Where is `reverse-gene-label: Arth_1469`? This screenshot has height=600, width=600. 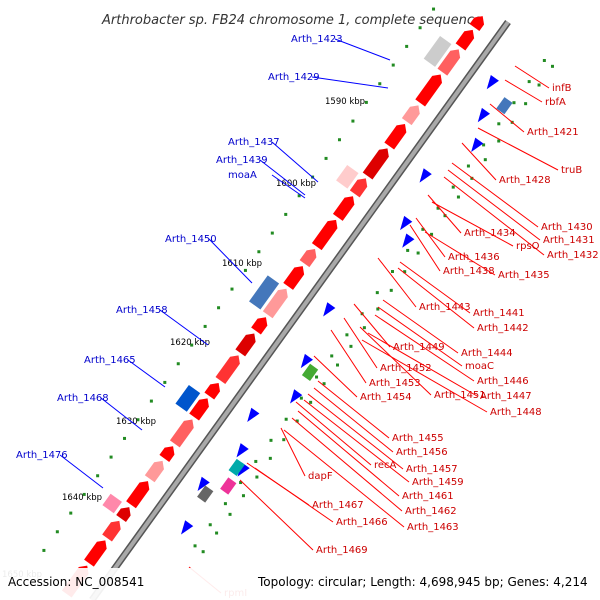
reverse-gene-label: Arth_1469 is located at coordinates (342, 550).